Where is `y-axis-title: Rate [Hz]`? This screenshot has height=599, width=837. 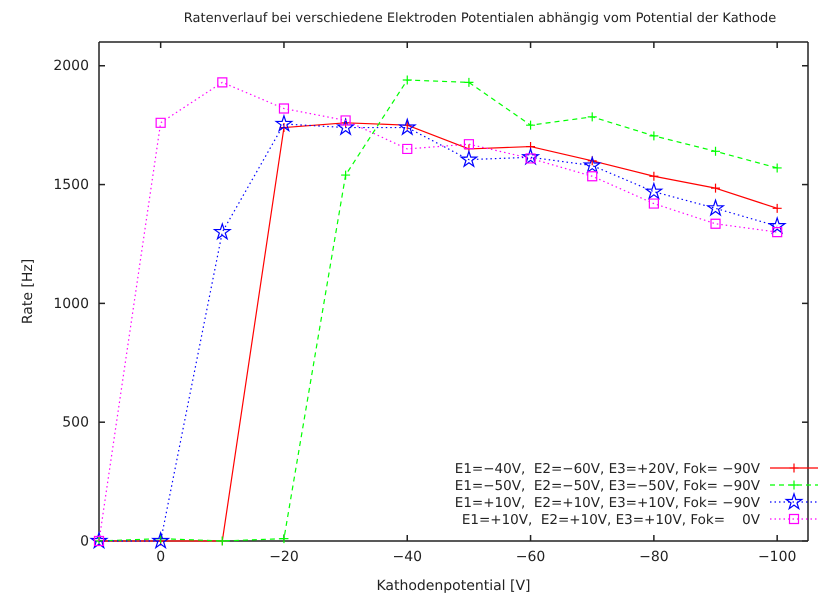 y-axis-title: Rate [Hz] is located at coordinates (28, 291).